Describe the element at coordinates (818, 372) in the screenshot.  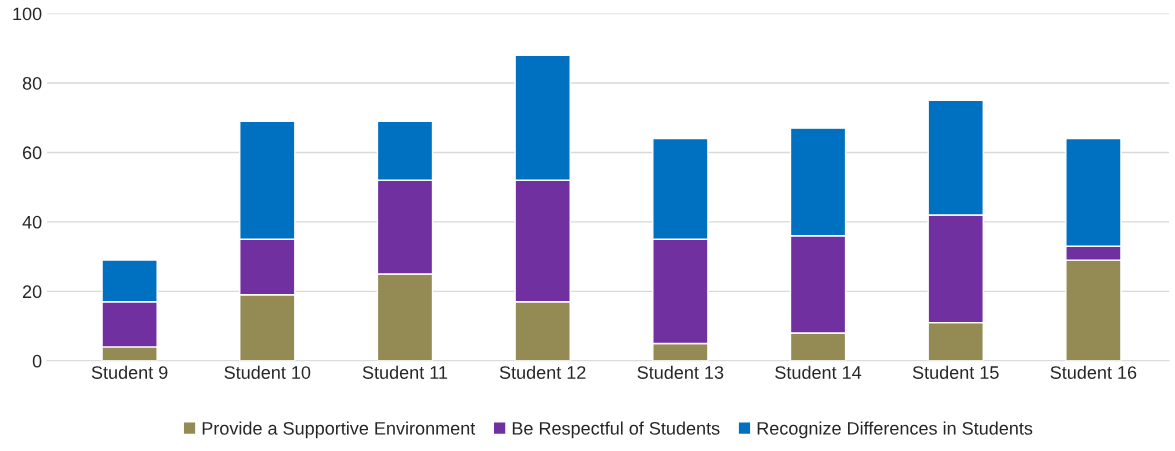
I see `x-tick-label: Student 14` at that location.